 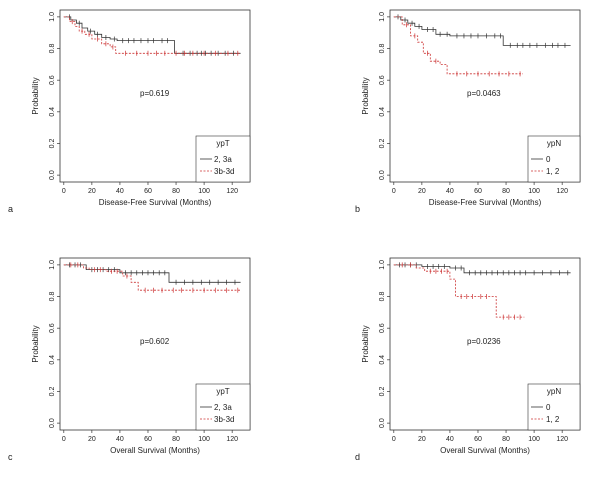 I want to click on legend: ypN 0 1, 2, so click(x=554, y=407).